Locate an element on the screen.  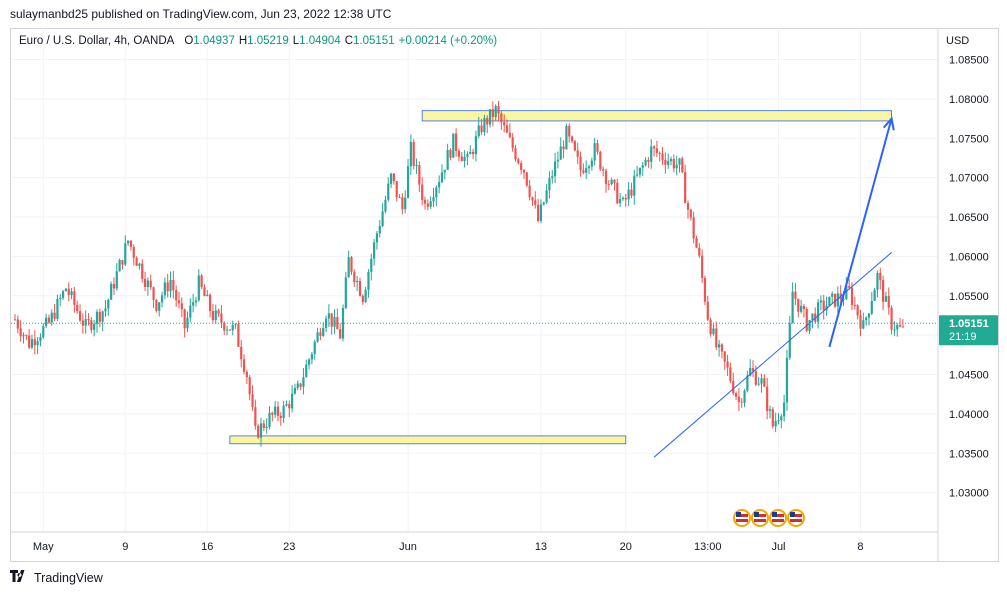
y-tick-label: 1.08500 is located at coordinates (969, 61).